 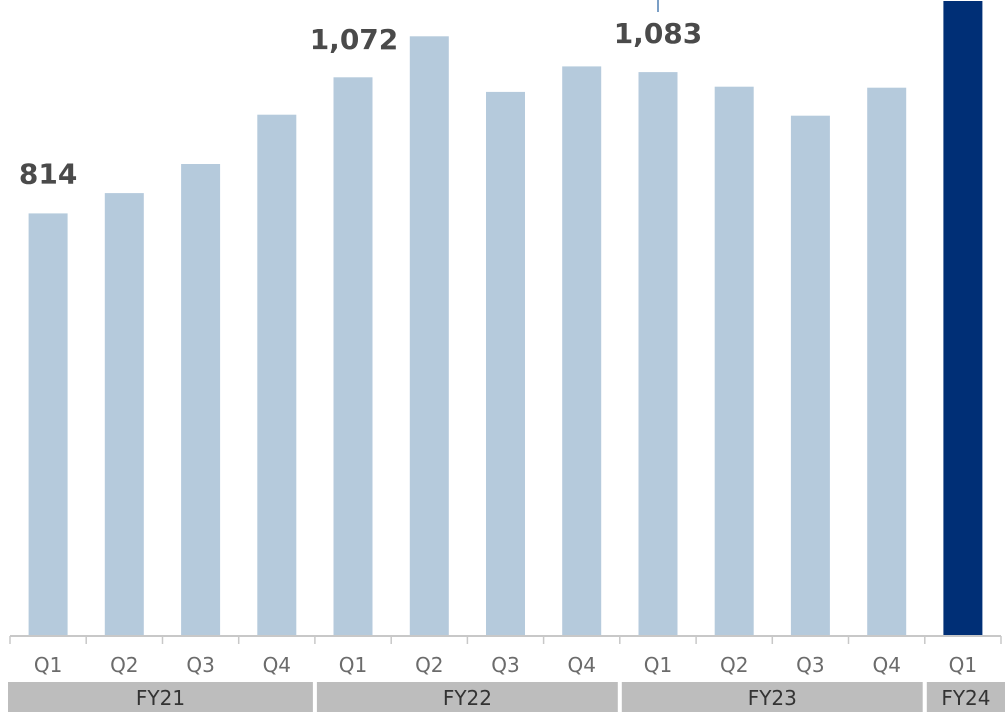 I want to click on fy-label: FY22, so click(x=467, y=698).